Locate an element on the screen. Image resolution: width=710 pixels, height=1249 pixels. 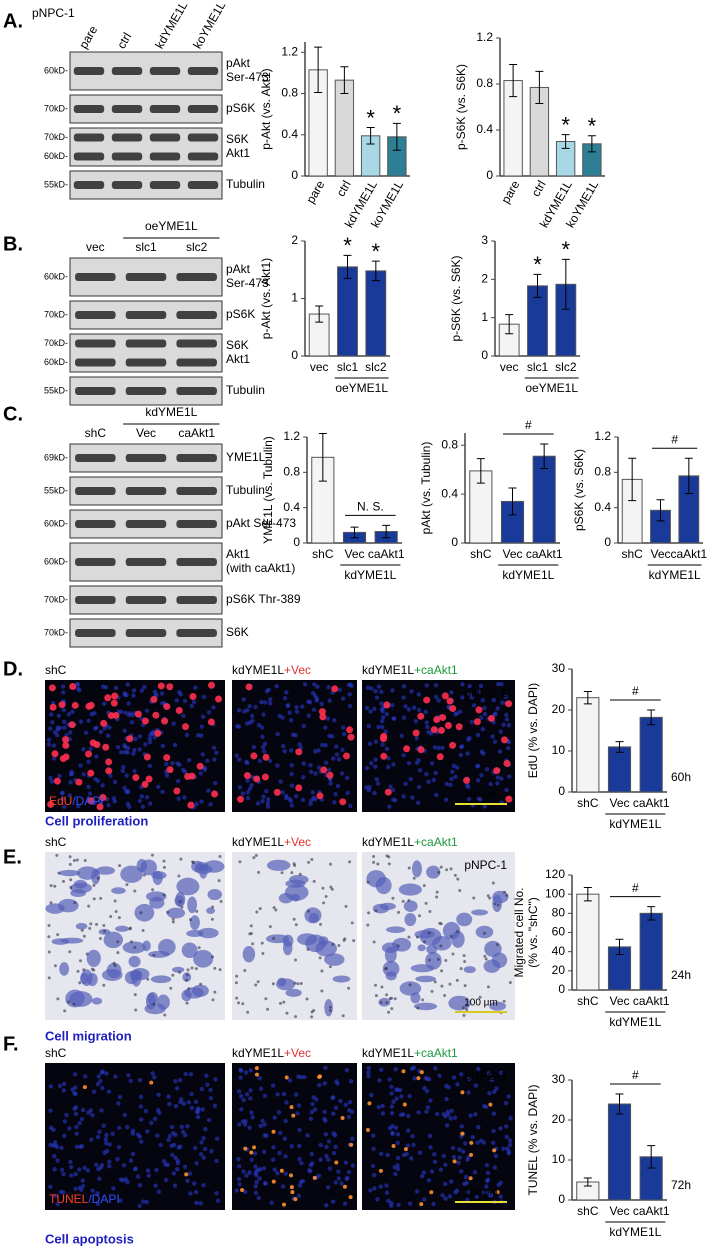
blot-label: (with caAkt1) is located at coordinates (260, 568).